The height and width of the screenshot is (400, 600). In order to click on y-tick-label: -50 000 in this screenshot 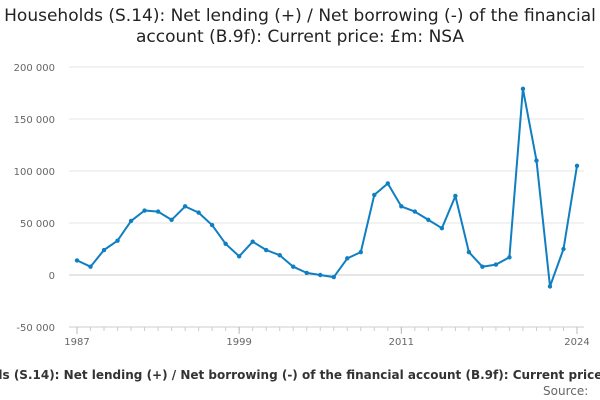, I will do `click(35, 328)`.